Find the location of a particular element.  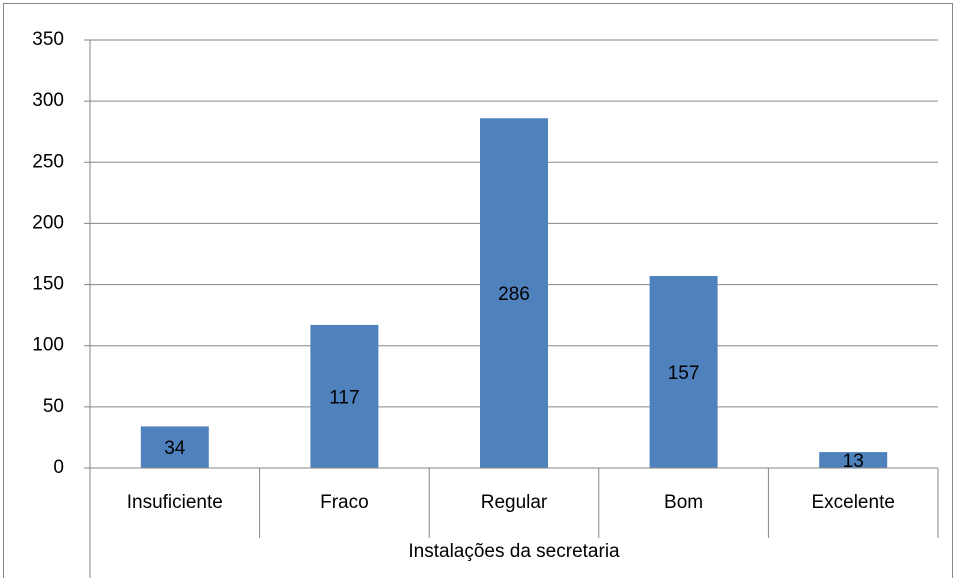

y-tick-label: 100 is located at coordinates (48, 345).